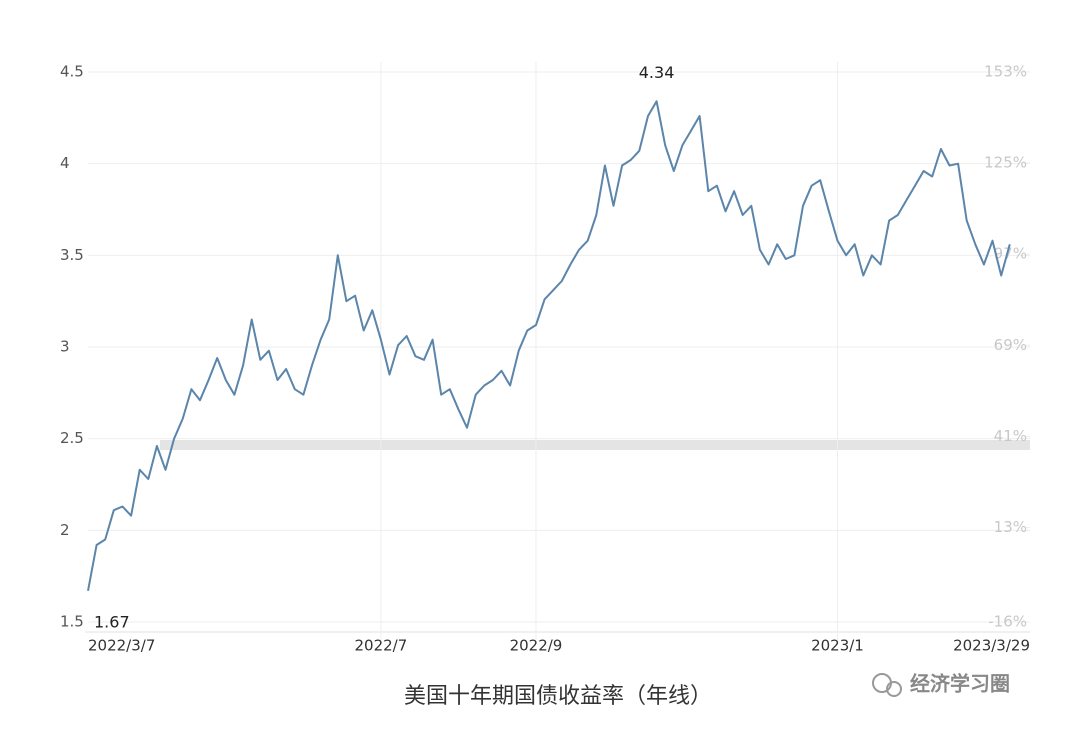  What do you see at coordinates (72, 72) in the screenshot?
I see `y-tick-label: 4.5` at bounding box center [72, 72].